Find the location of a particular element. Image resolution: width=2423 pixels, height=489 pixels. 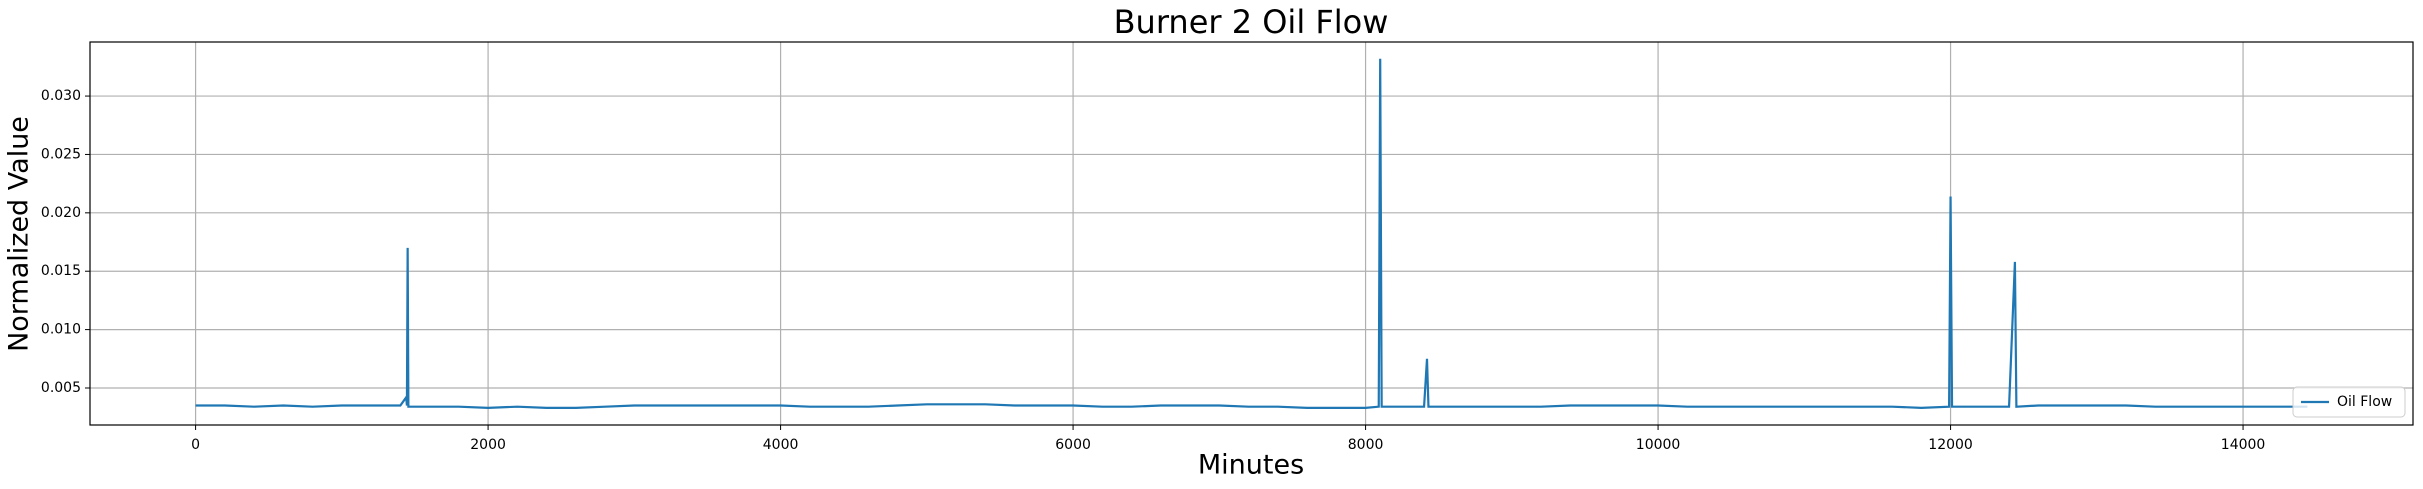

x-tick-label: 6000 is located at coordinates (1073, 445).